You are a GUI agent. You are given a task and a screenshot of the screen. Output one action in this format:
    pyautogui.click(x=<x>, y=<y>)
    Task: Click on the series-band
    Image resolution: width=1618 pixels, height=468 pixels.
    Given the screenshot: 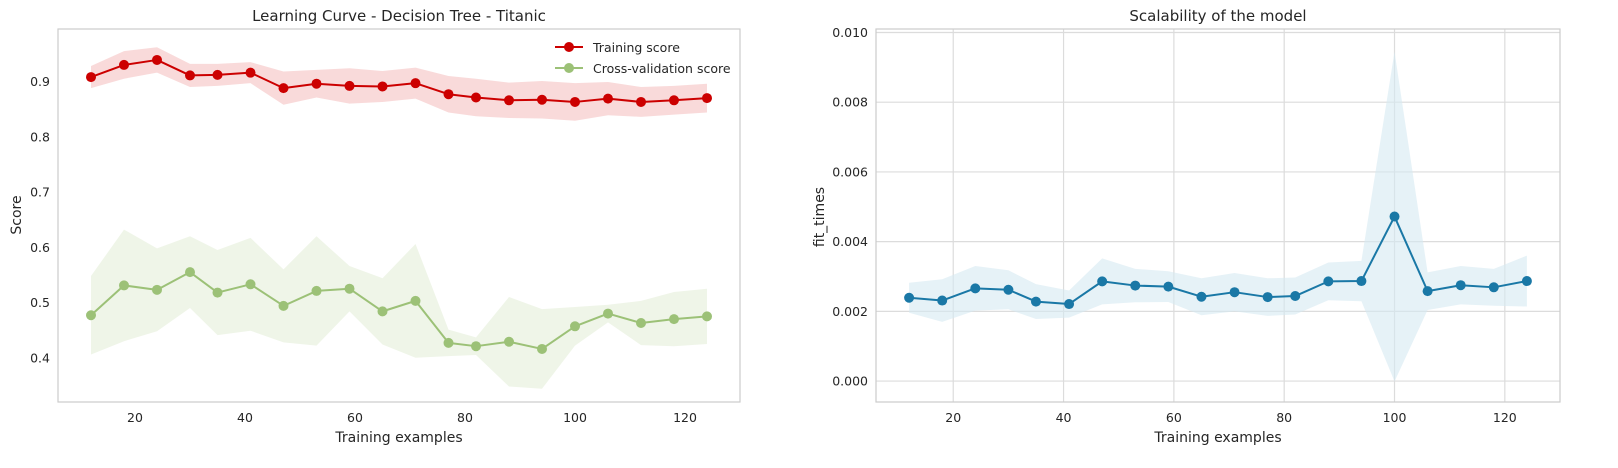 What is the action you would take?
    pyautogui.click(x=399, y=309)
    